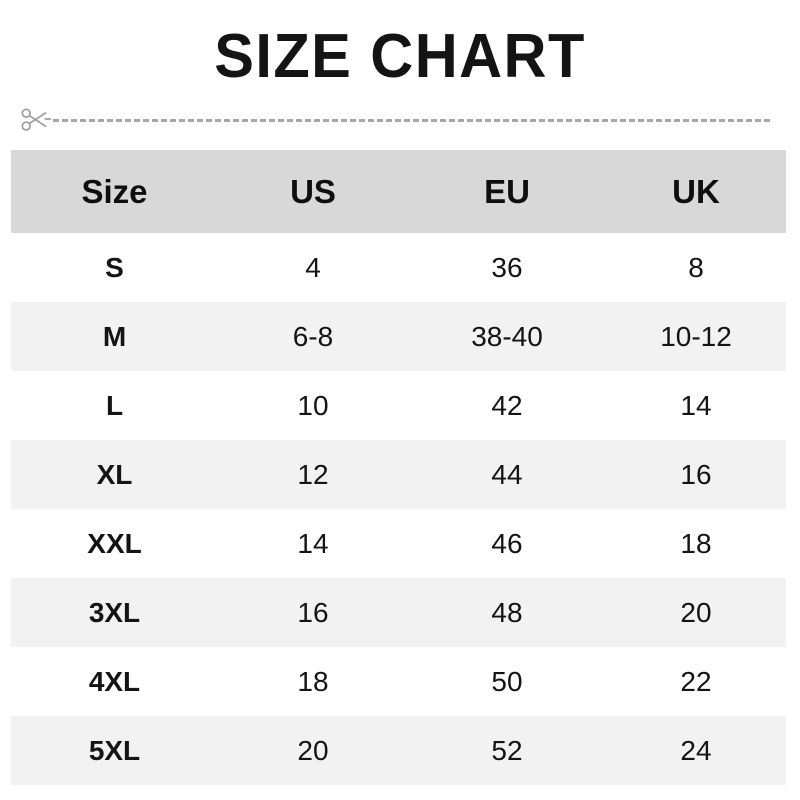 This screenshot has height=800, width=800. I want to click on cell-us: 12, so click(313, 474).